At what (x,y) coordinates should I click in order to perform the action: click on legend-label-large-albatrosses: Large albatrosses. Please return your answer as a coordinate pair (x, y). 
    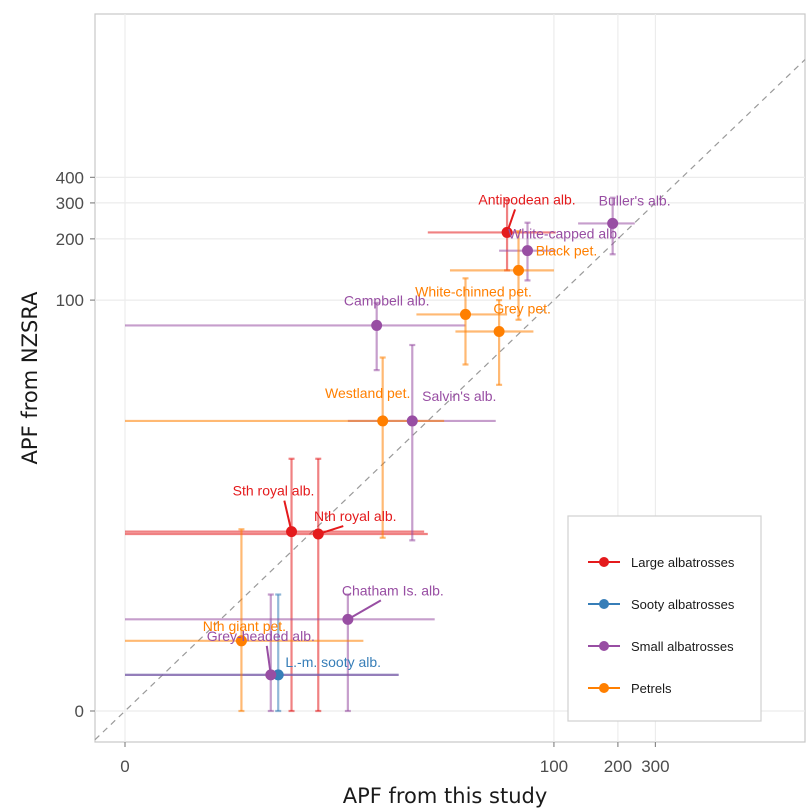
    Looking at the image, I should click on (683, 562).